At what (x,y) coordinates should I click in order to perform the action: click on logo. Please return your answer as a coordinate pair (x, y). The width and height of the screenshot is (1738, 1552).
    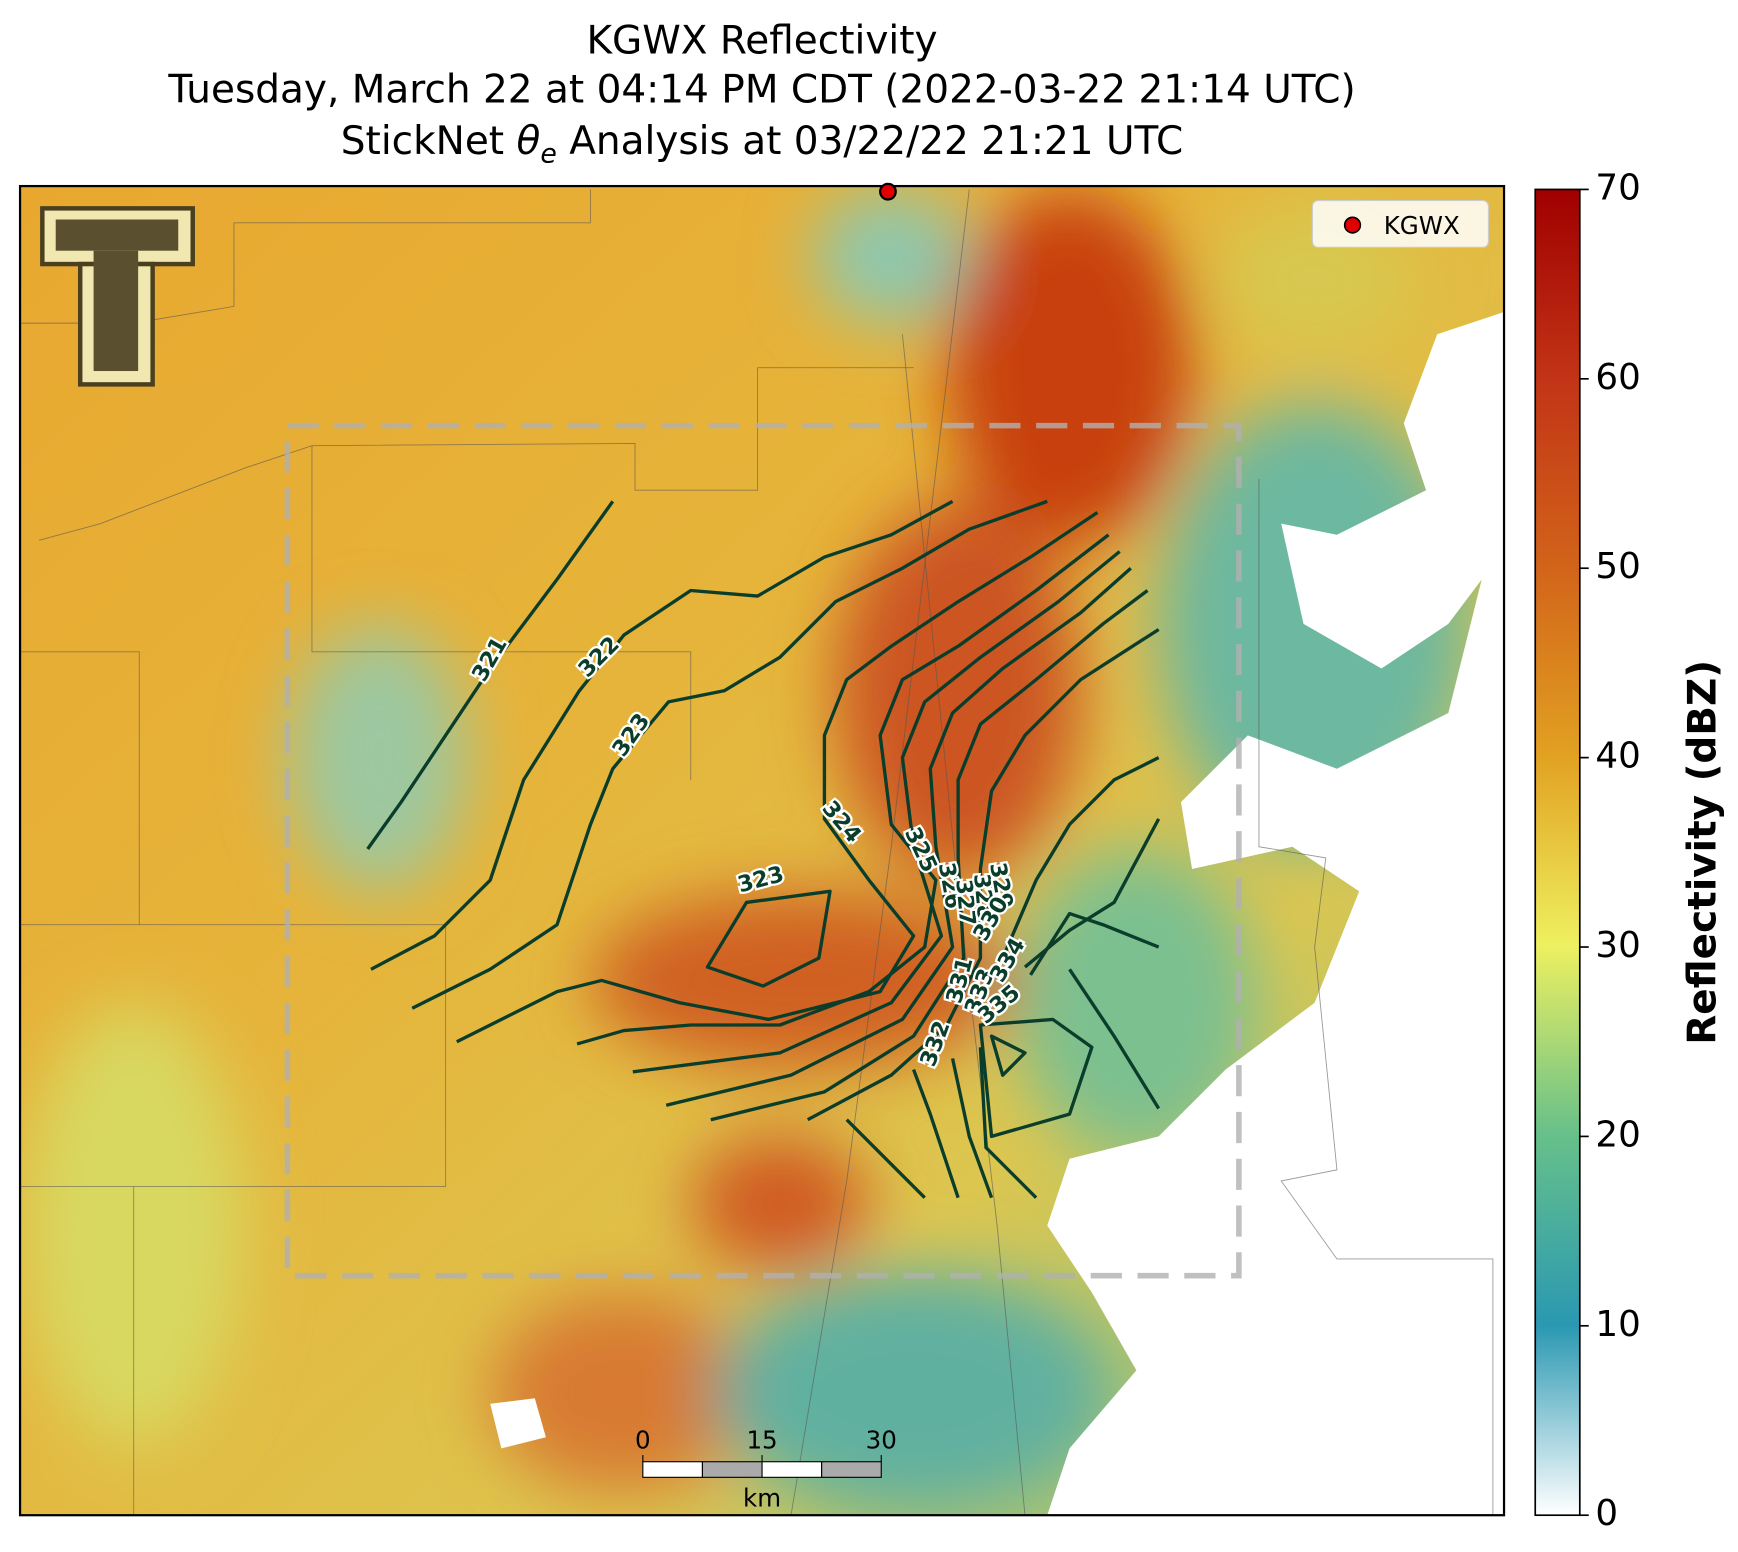
    Looking at the image, I should click on (117, 296).